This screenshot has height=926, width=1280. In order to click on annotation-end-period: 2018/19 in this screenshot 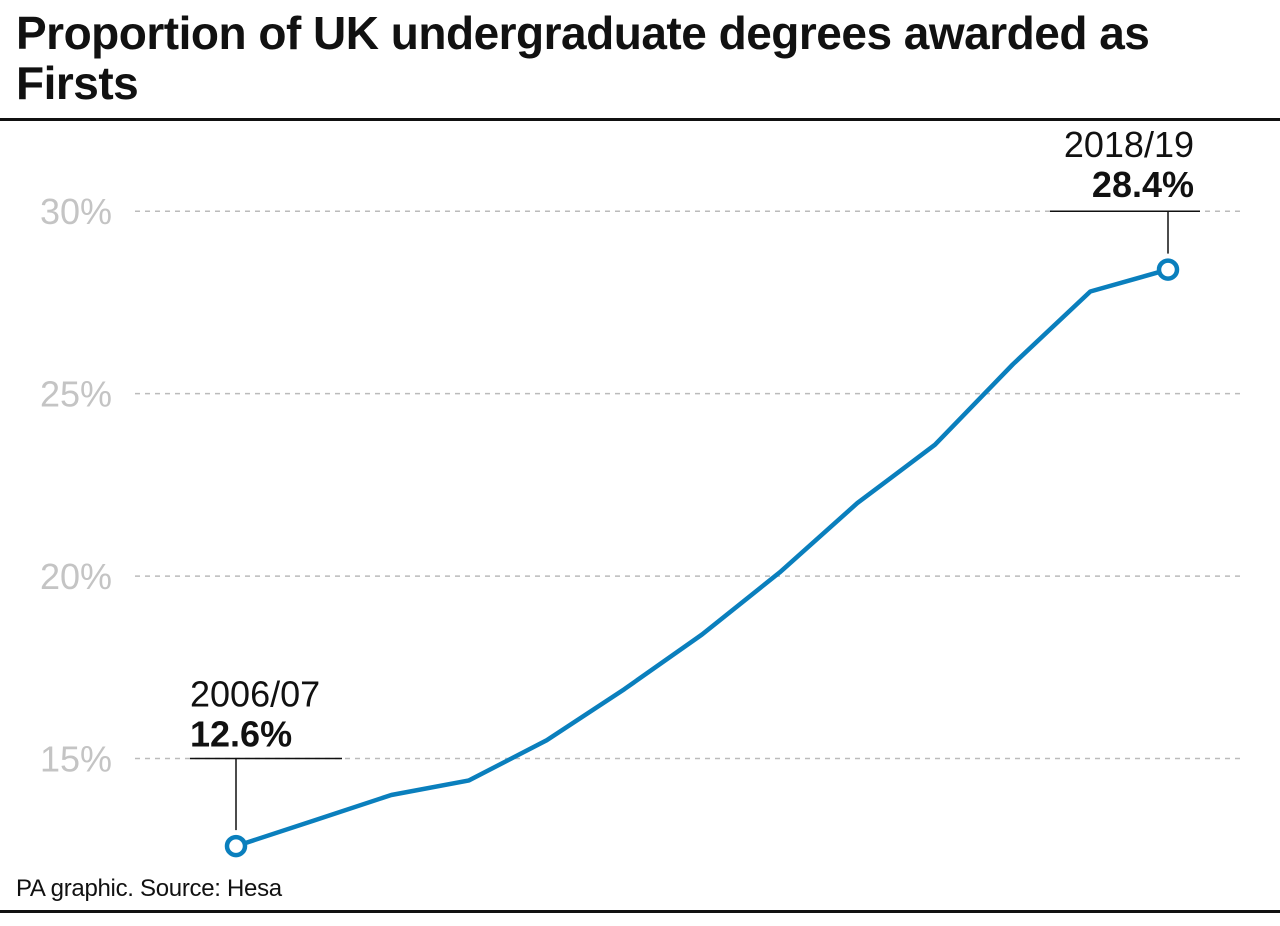, I will do `click(1129, 144)`.